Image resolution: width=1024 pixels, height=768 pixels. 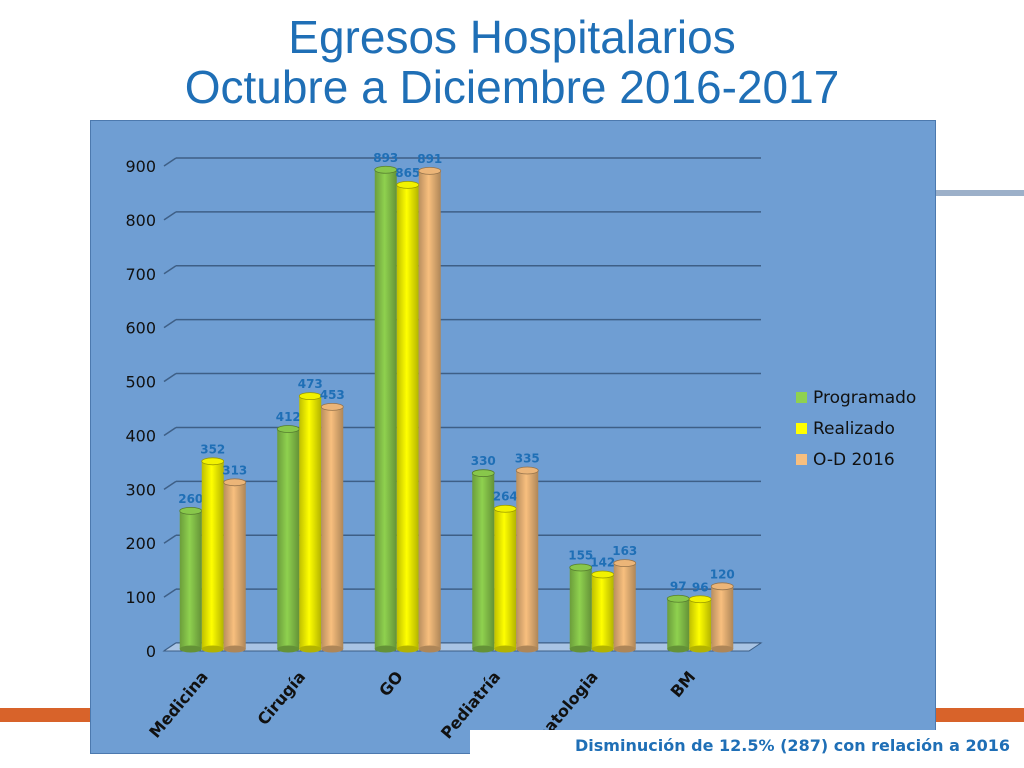 What do you see at coordinates (310, 384) in the screenshot?
I see `data-label: 473` at bounding box center [310, 384].